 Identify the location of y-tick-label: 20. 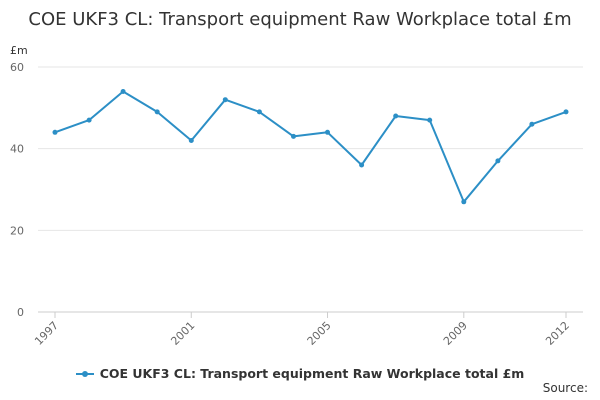
(17, 230).